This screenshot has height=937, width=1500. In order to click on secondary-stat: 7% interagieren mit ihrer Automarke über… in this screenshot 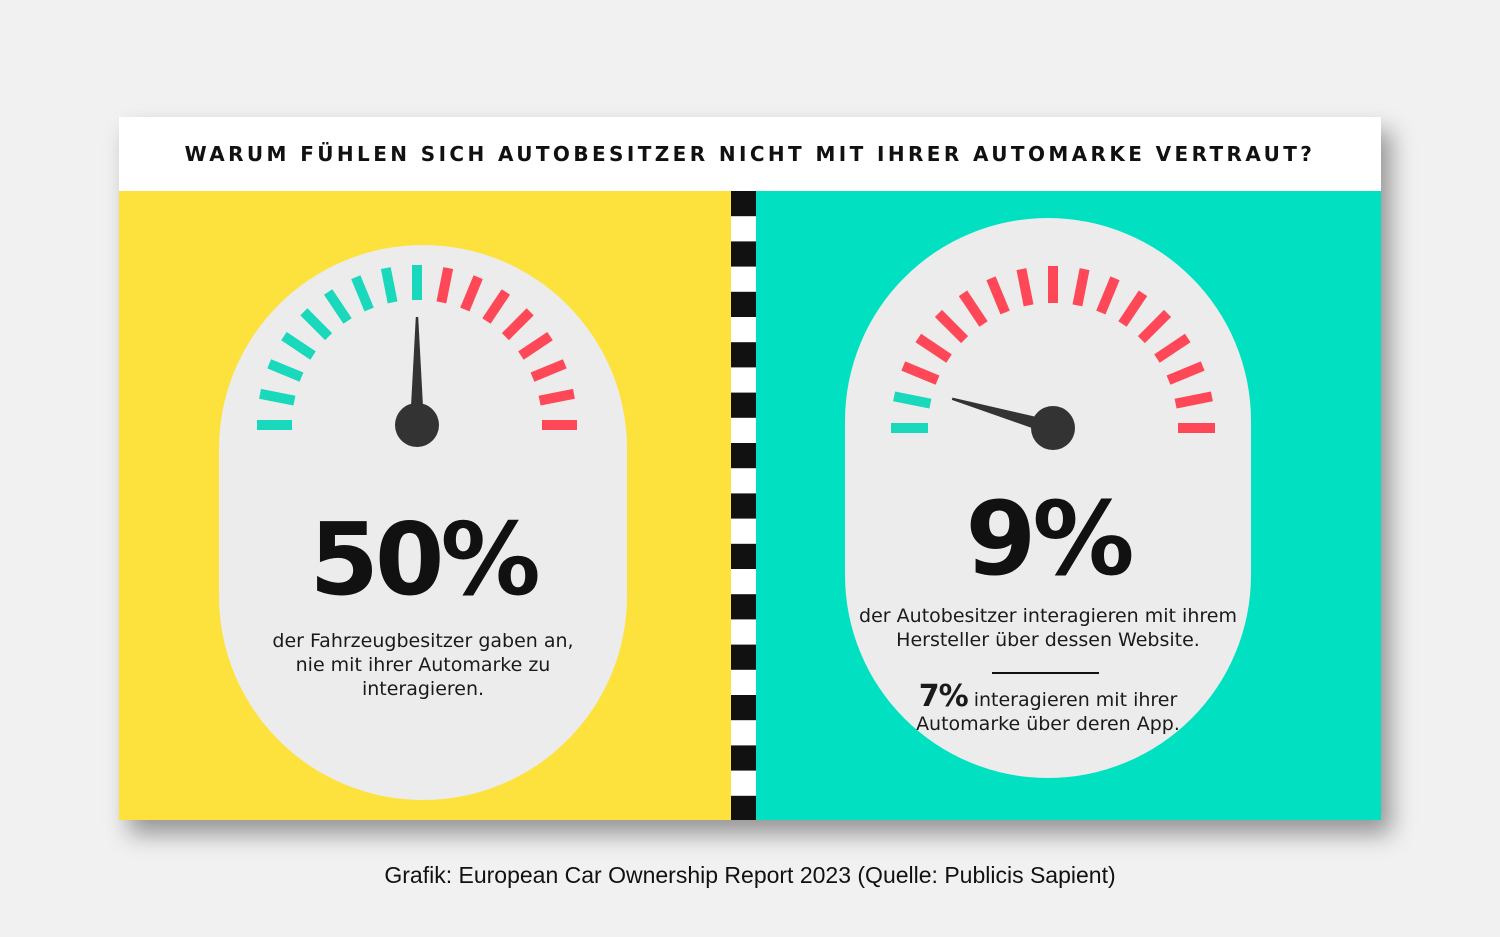, I will do `click(1048, 709)`.